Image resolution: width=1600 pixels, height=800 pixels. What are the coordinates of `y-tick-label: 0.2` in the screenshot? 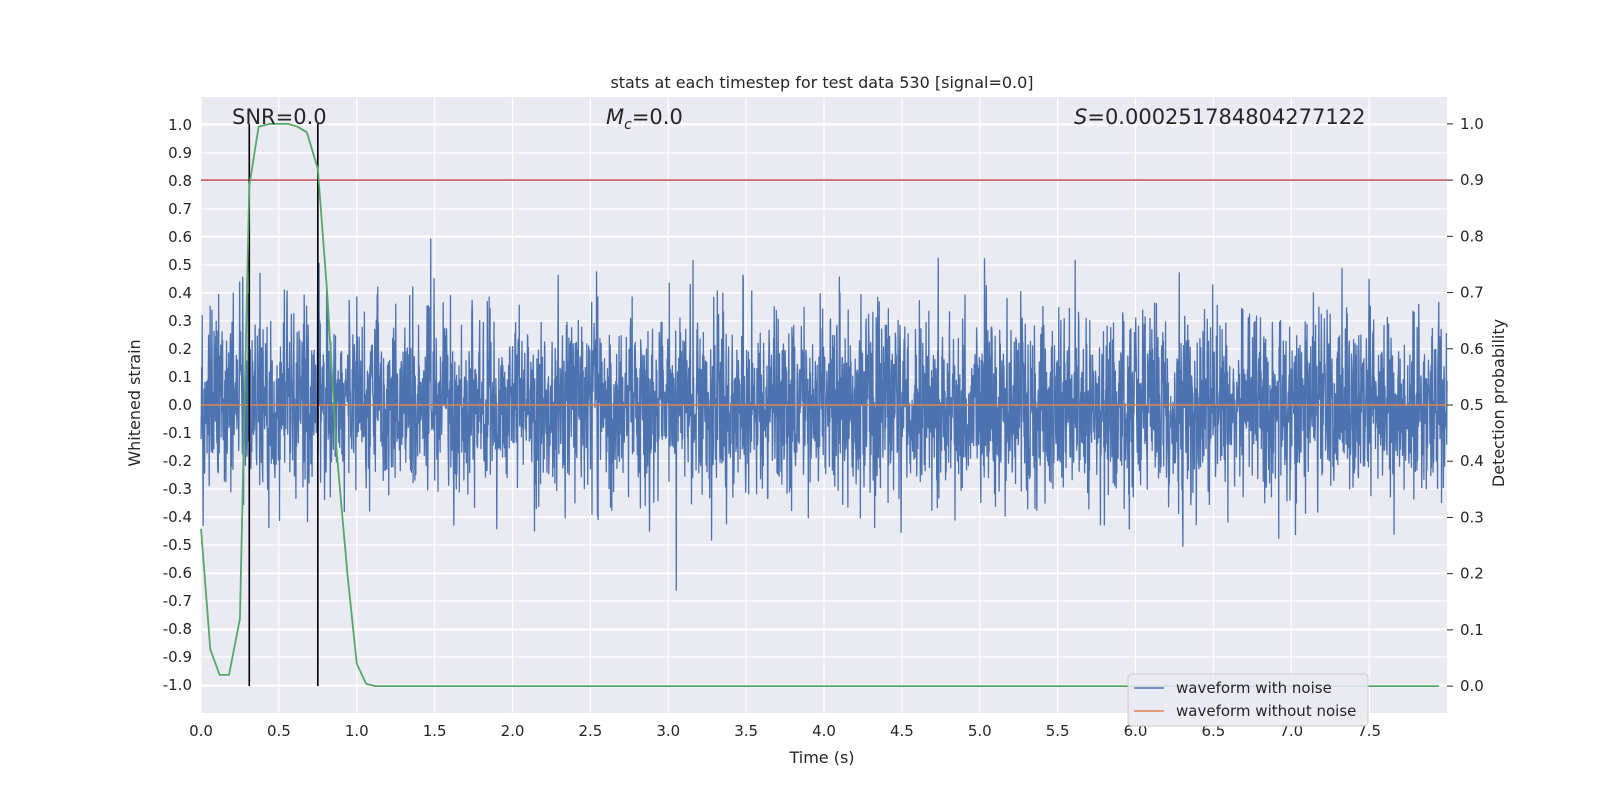 It's located at (180, 349).